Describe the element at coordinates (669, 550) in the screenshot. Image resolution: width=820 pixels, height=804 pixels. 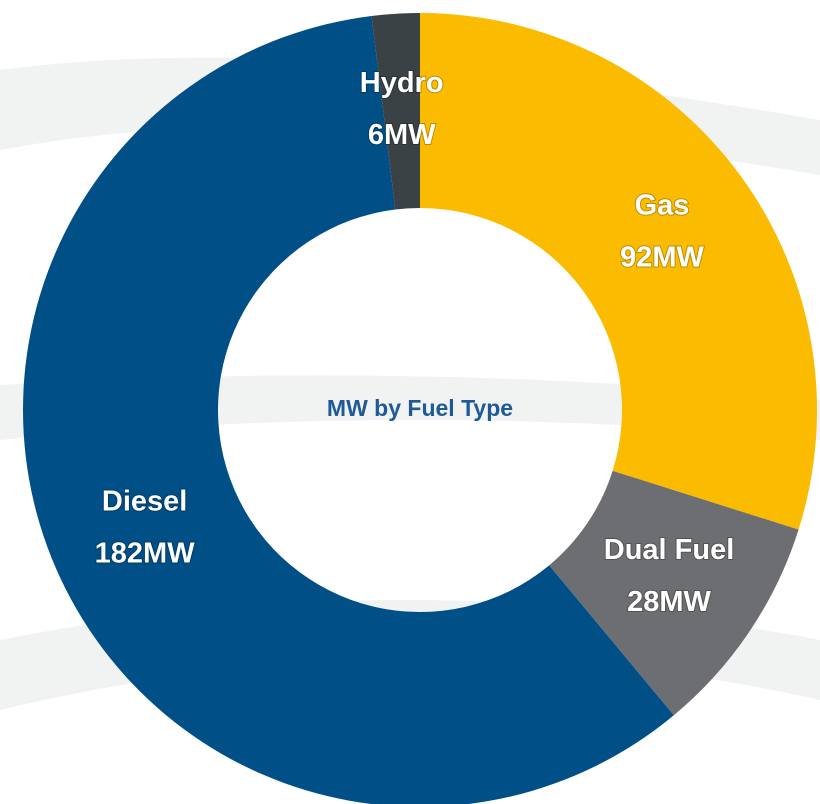
I see `slice-name: Dual Fuel` at that location.